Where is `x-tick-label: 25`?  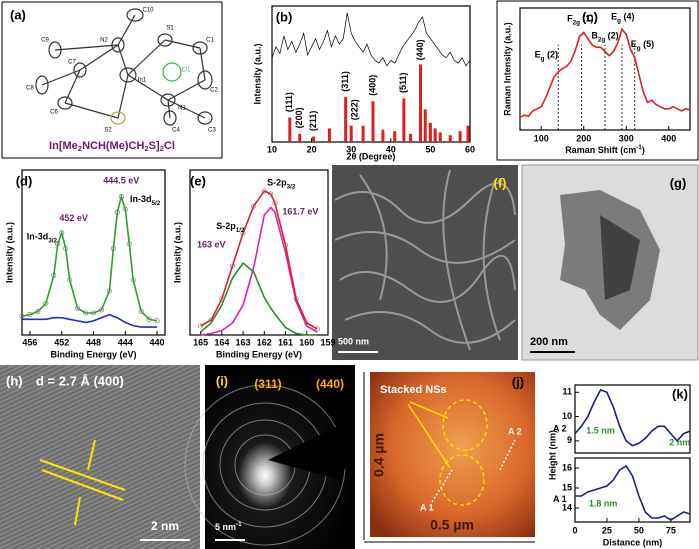 x-tick-label: 25 is located at coordinates (607, 530).